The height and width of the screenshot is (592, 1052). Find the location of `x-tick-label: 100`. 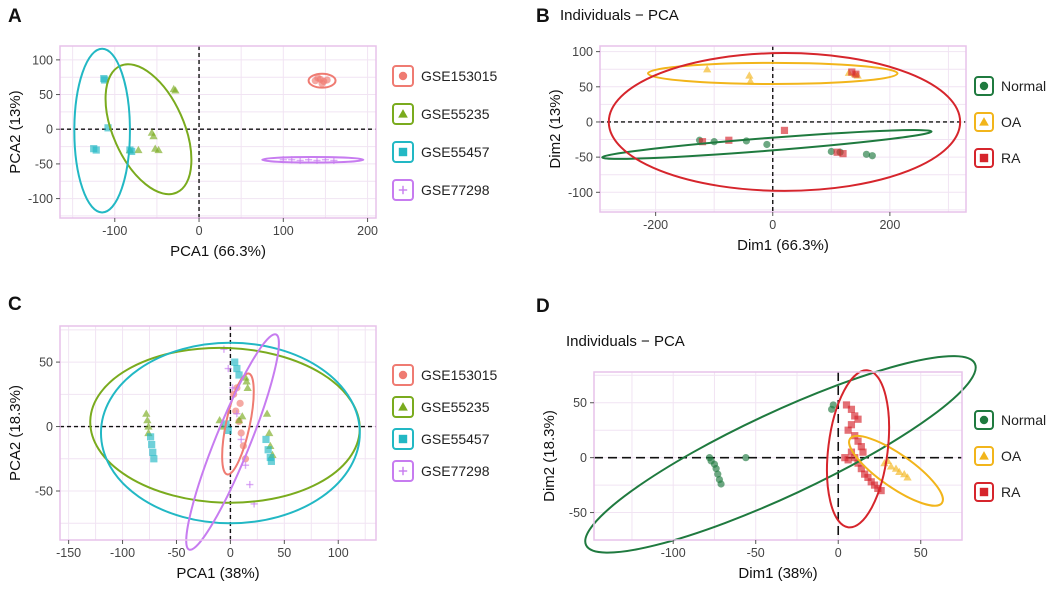

x-tick-label: 100 is located at coordinates (338, 553).